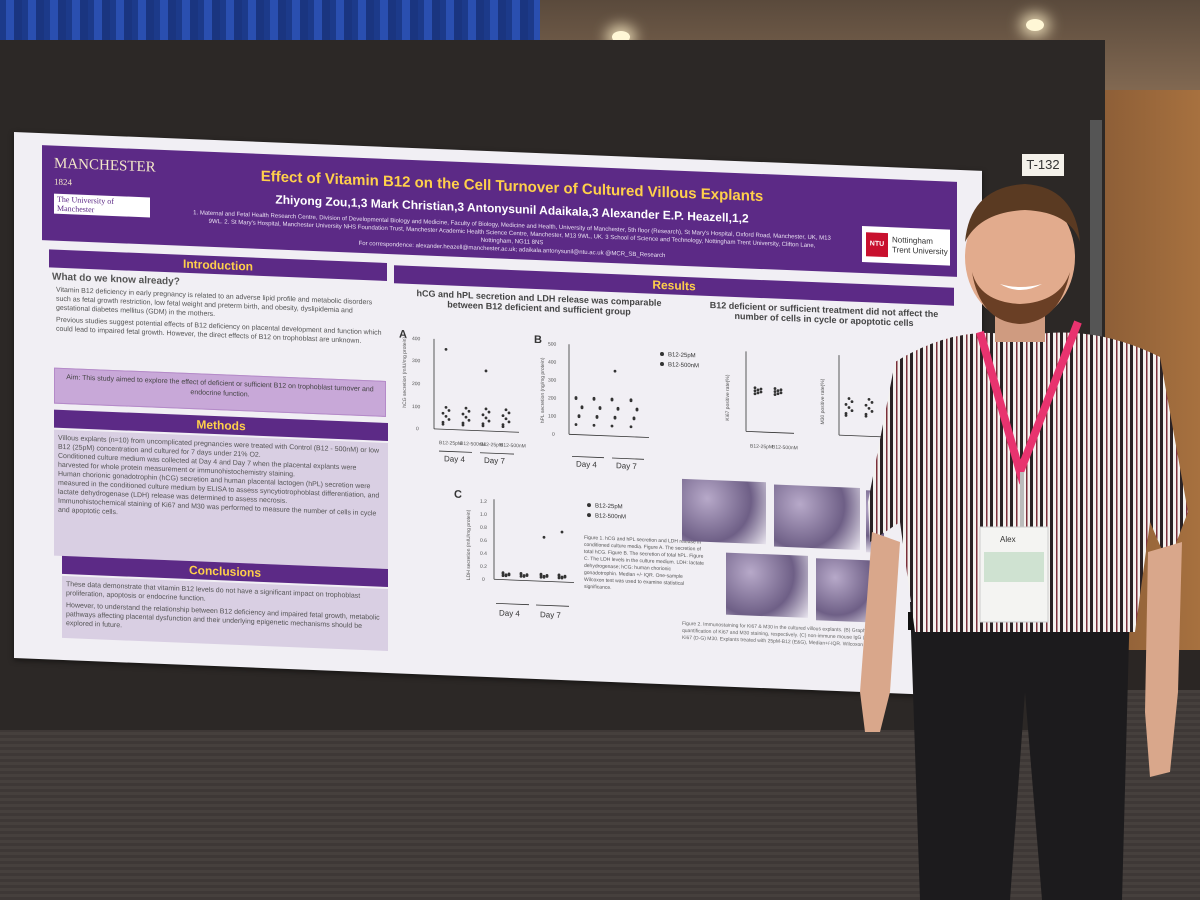 The height and width of the screenshot is (900, 1200). What do you see at coordinates (416, 407) in the screenshot?
I see `tick-label: 100` at bounding box center [416, 407].